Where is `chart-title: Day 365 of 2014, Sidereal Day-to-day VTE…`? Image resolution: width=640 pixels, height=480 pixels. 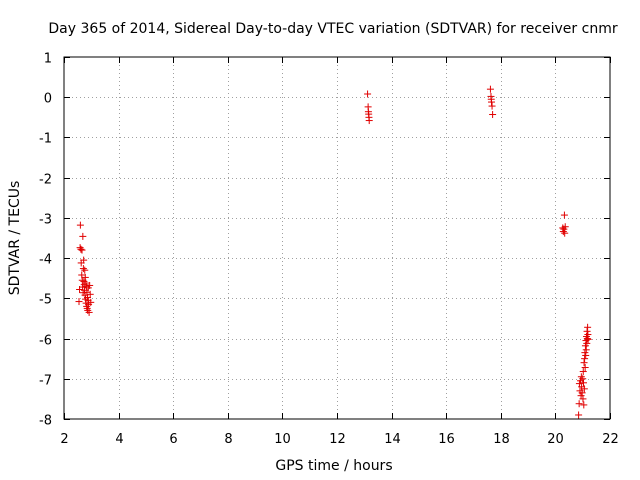
chart-title: Day 365 of 2014, Sidereal Day-to-day VTE… is located at coordinates (332, 29).